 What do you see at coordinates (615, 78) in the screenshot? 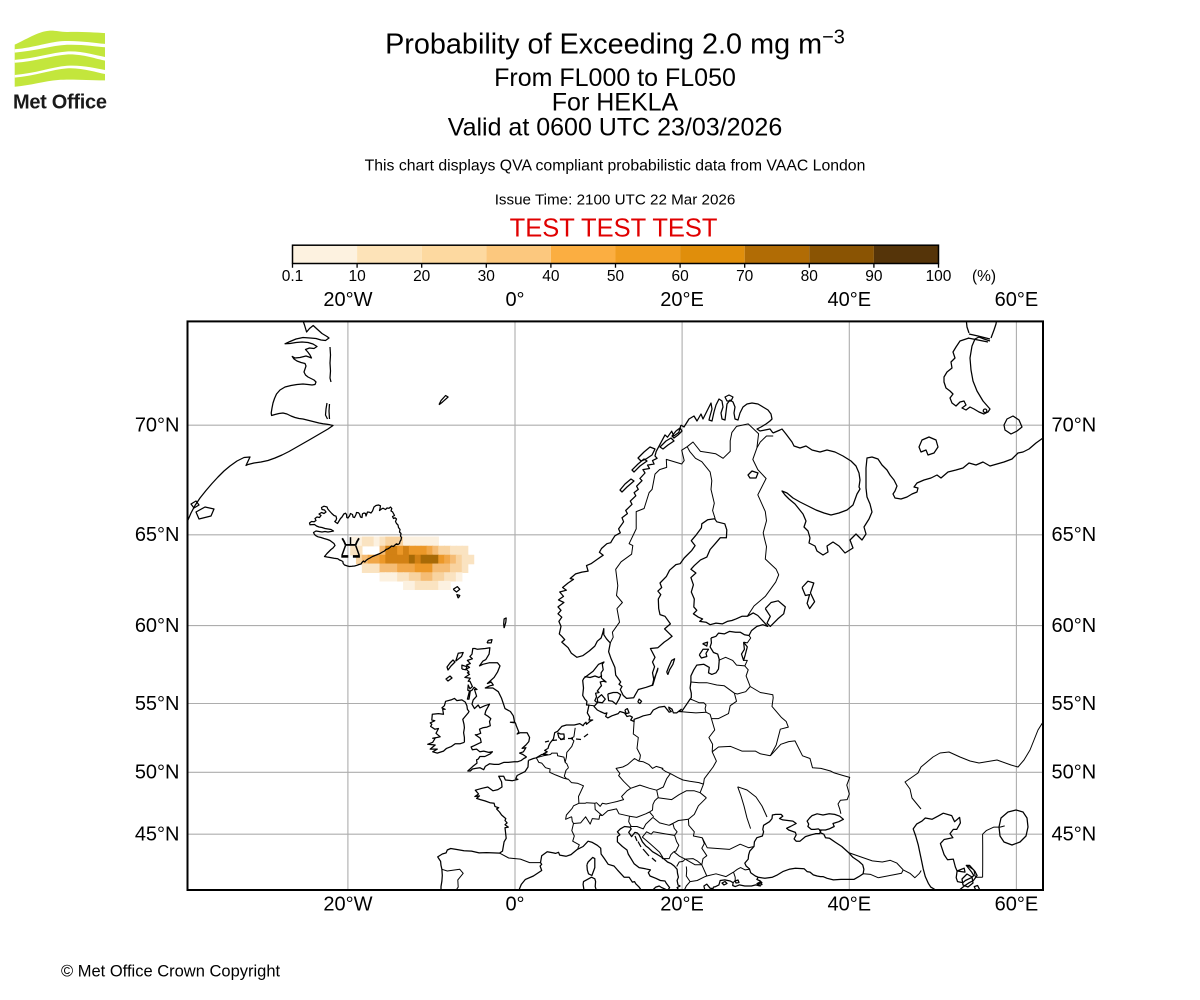
I see `svg-text: From FL000 to FL050` at bounding box center [615, 78].